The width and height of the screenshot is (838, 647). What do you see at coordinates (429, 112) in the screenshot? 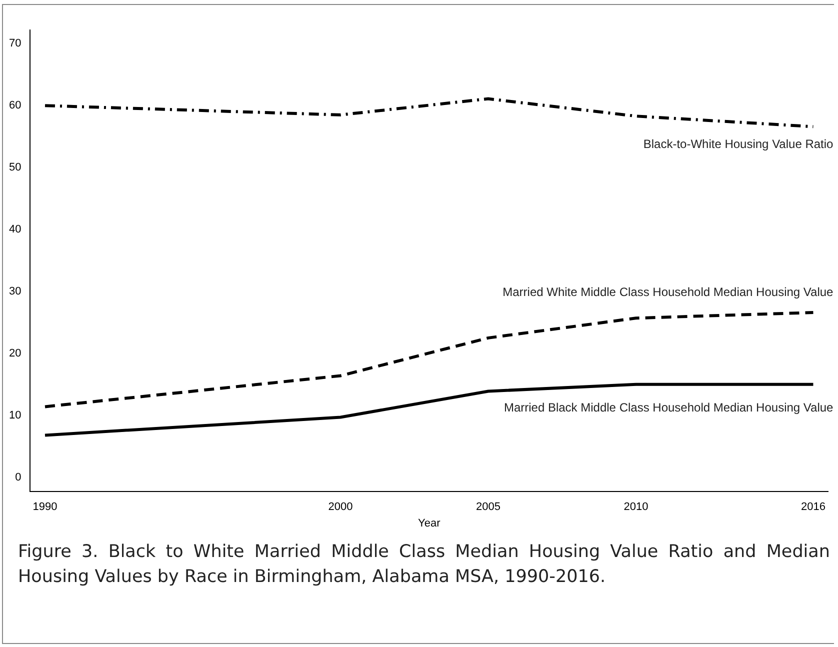
I see `line-series` at bounding box center [429, 112].